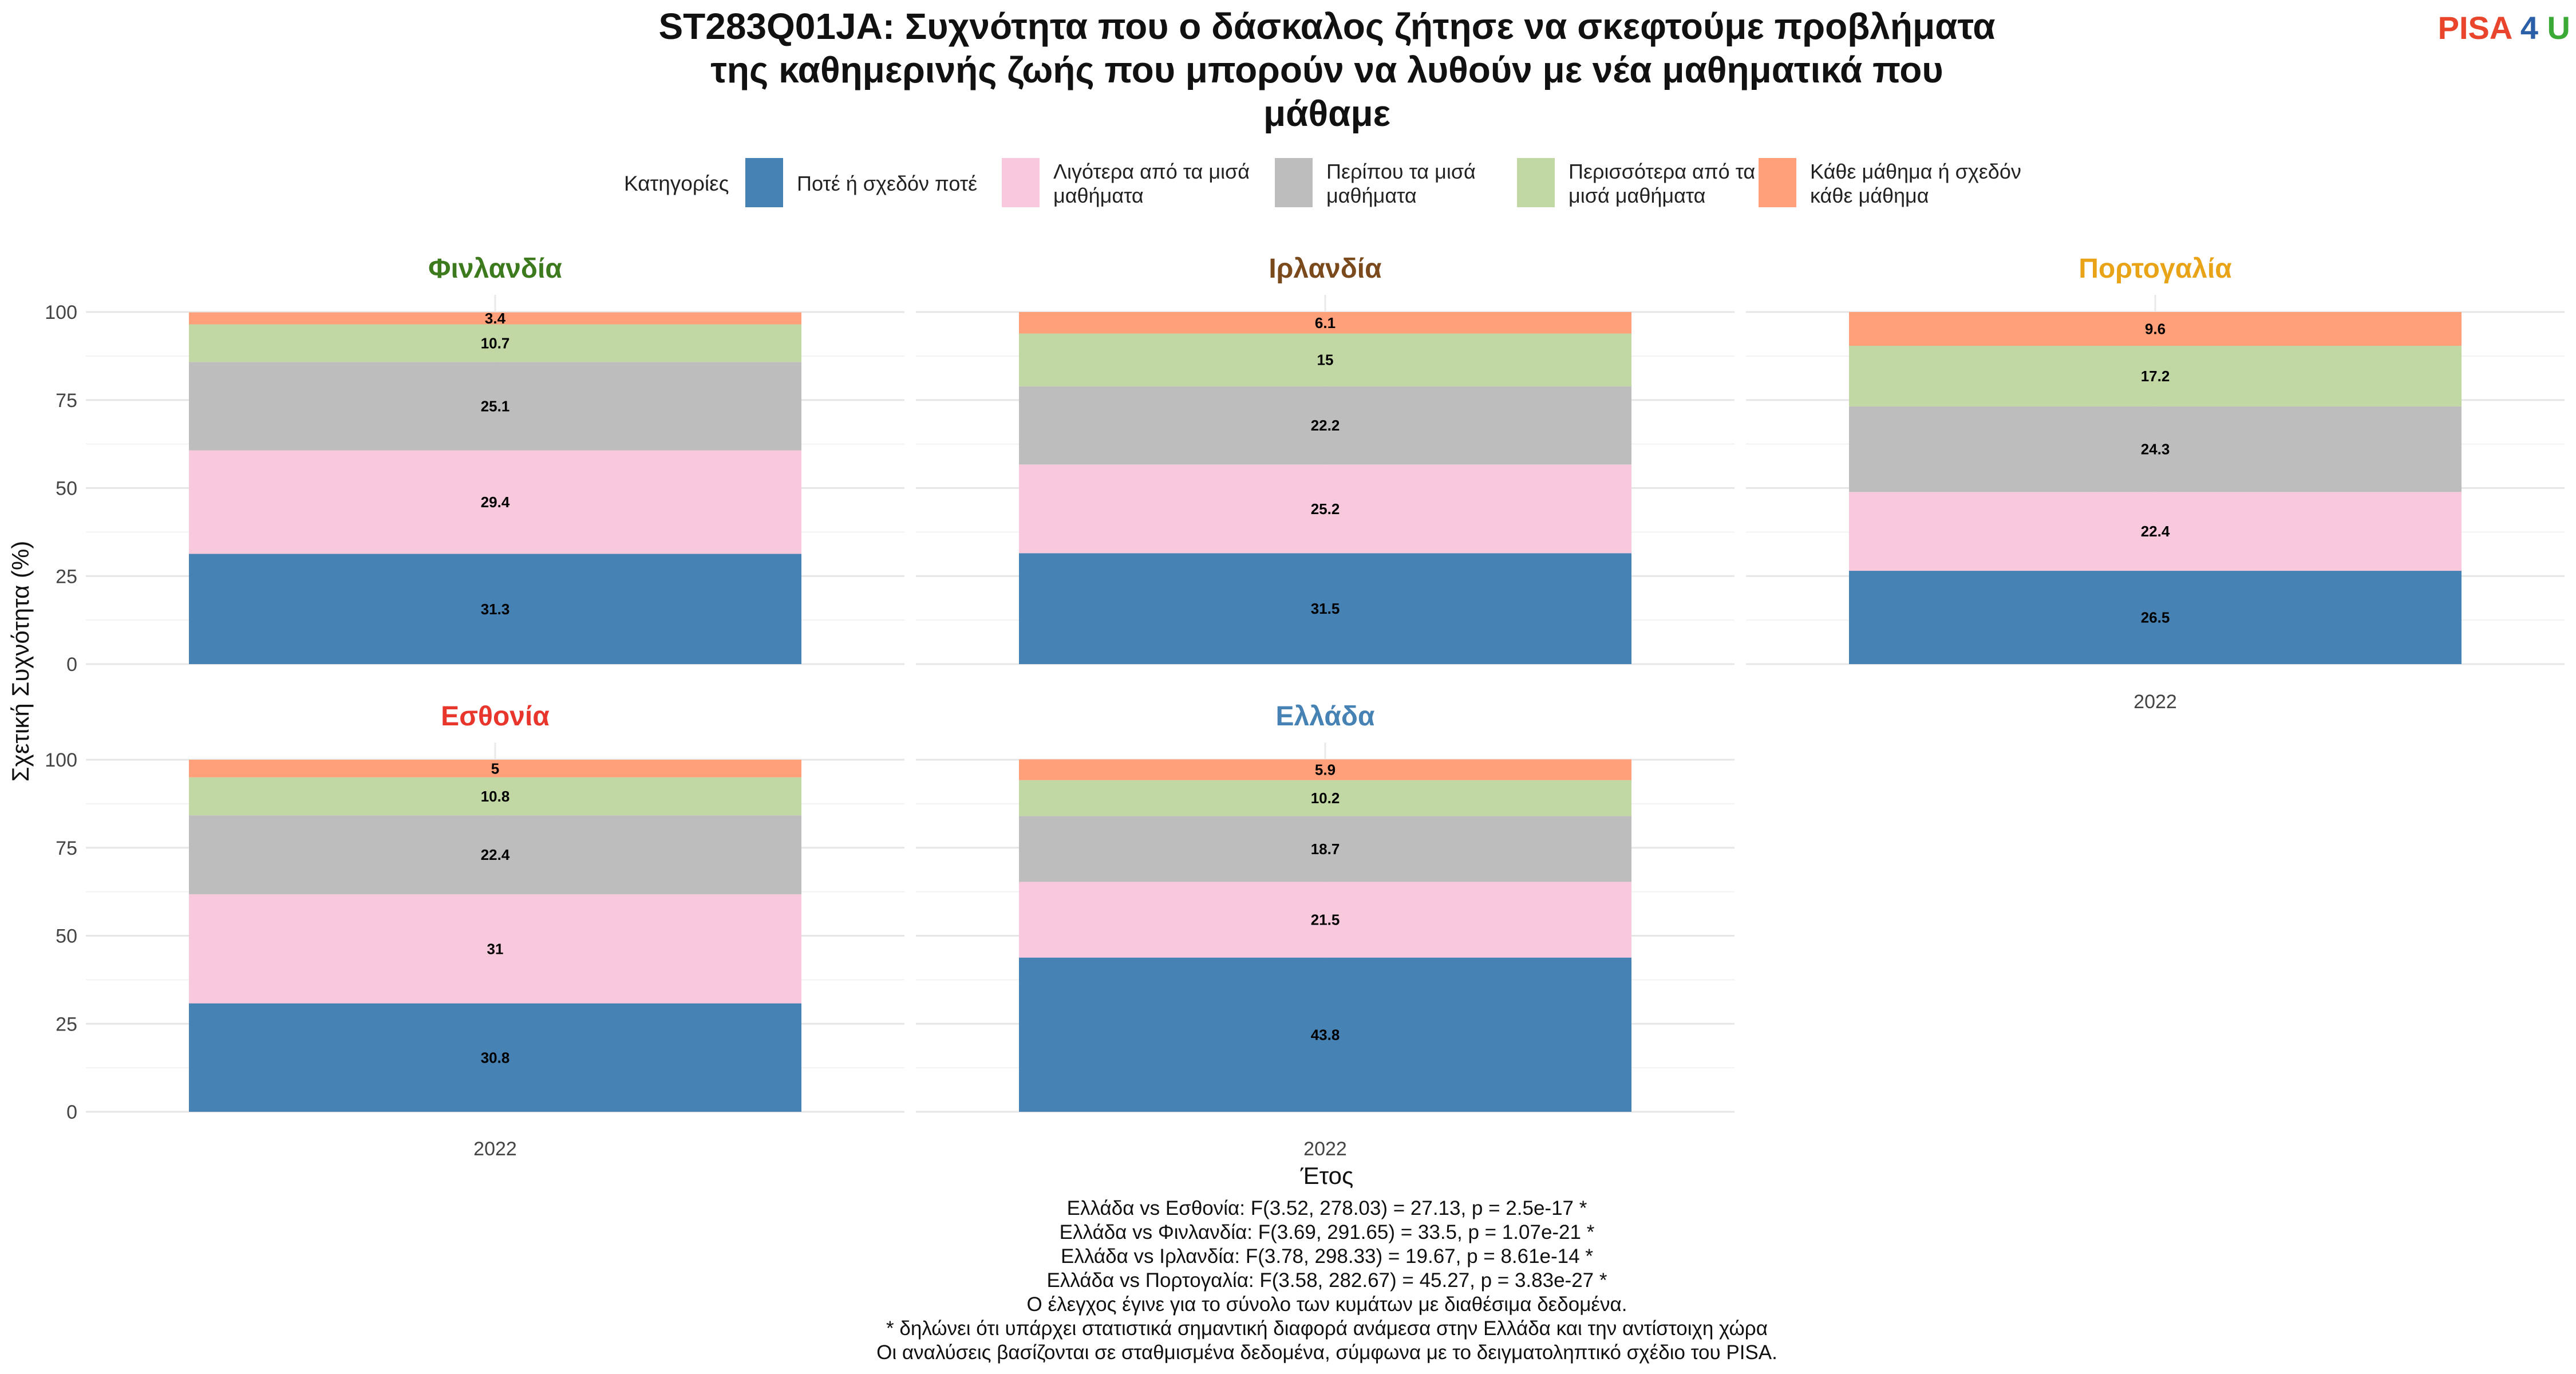  I want to click on panel-title: Φινλανδία, so click(495, 269).